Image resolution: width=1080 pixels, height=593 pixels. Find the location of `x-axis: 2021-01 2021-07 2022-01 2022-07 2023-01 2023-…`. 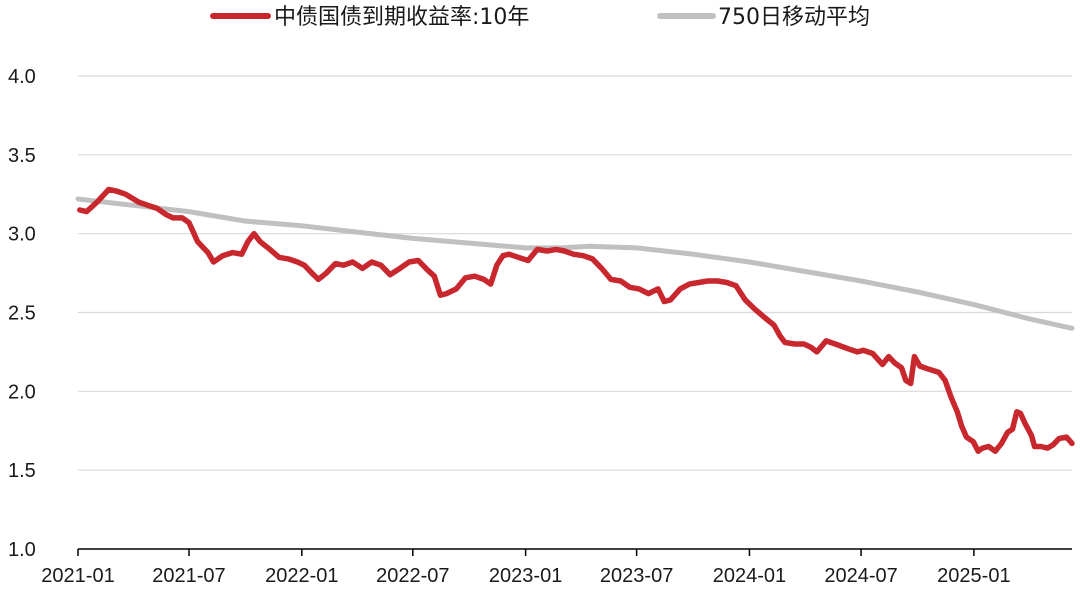

x-axis: 2021-01 2021-07 2022-01 2022-07 2023-01 2023-… is located at coordinates (556, 567).